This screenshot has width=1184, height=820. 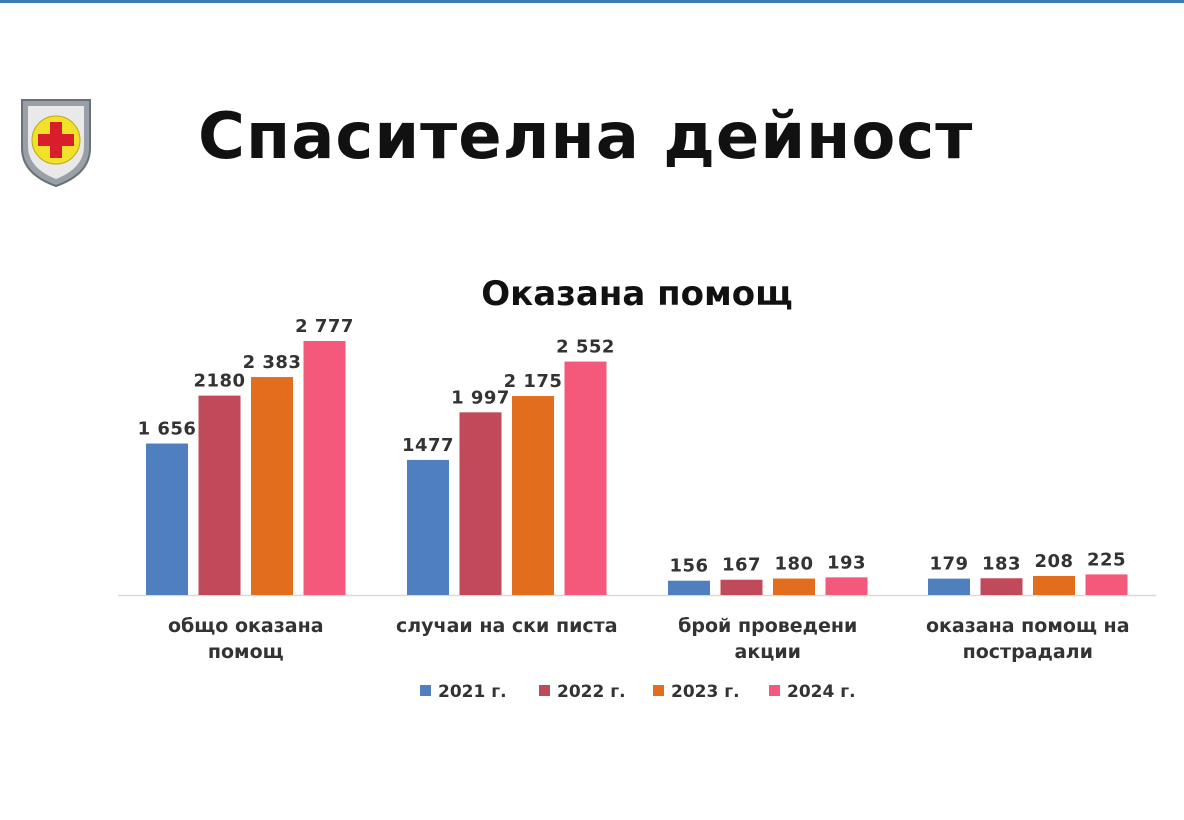 What do you see at coordinates (585, 347) in the screenshot?
I see `data-label: 2 552` at bounding box center [585, 347].